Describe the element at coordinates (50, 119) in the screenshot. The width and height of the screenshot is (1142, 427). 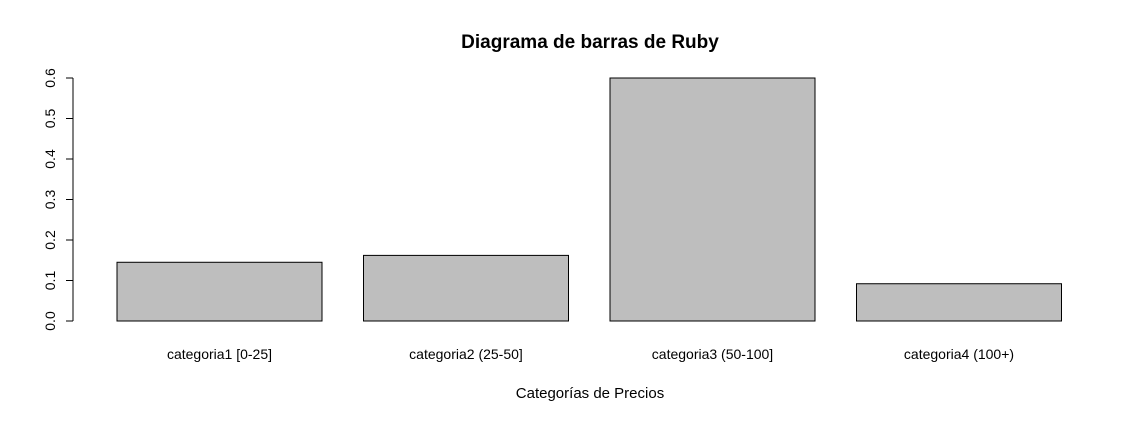
I see `y-tick-label: 0.5` at that location.